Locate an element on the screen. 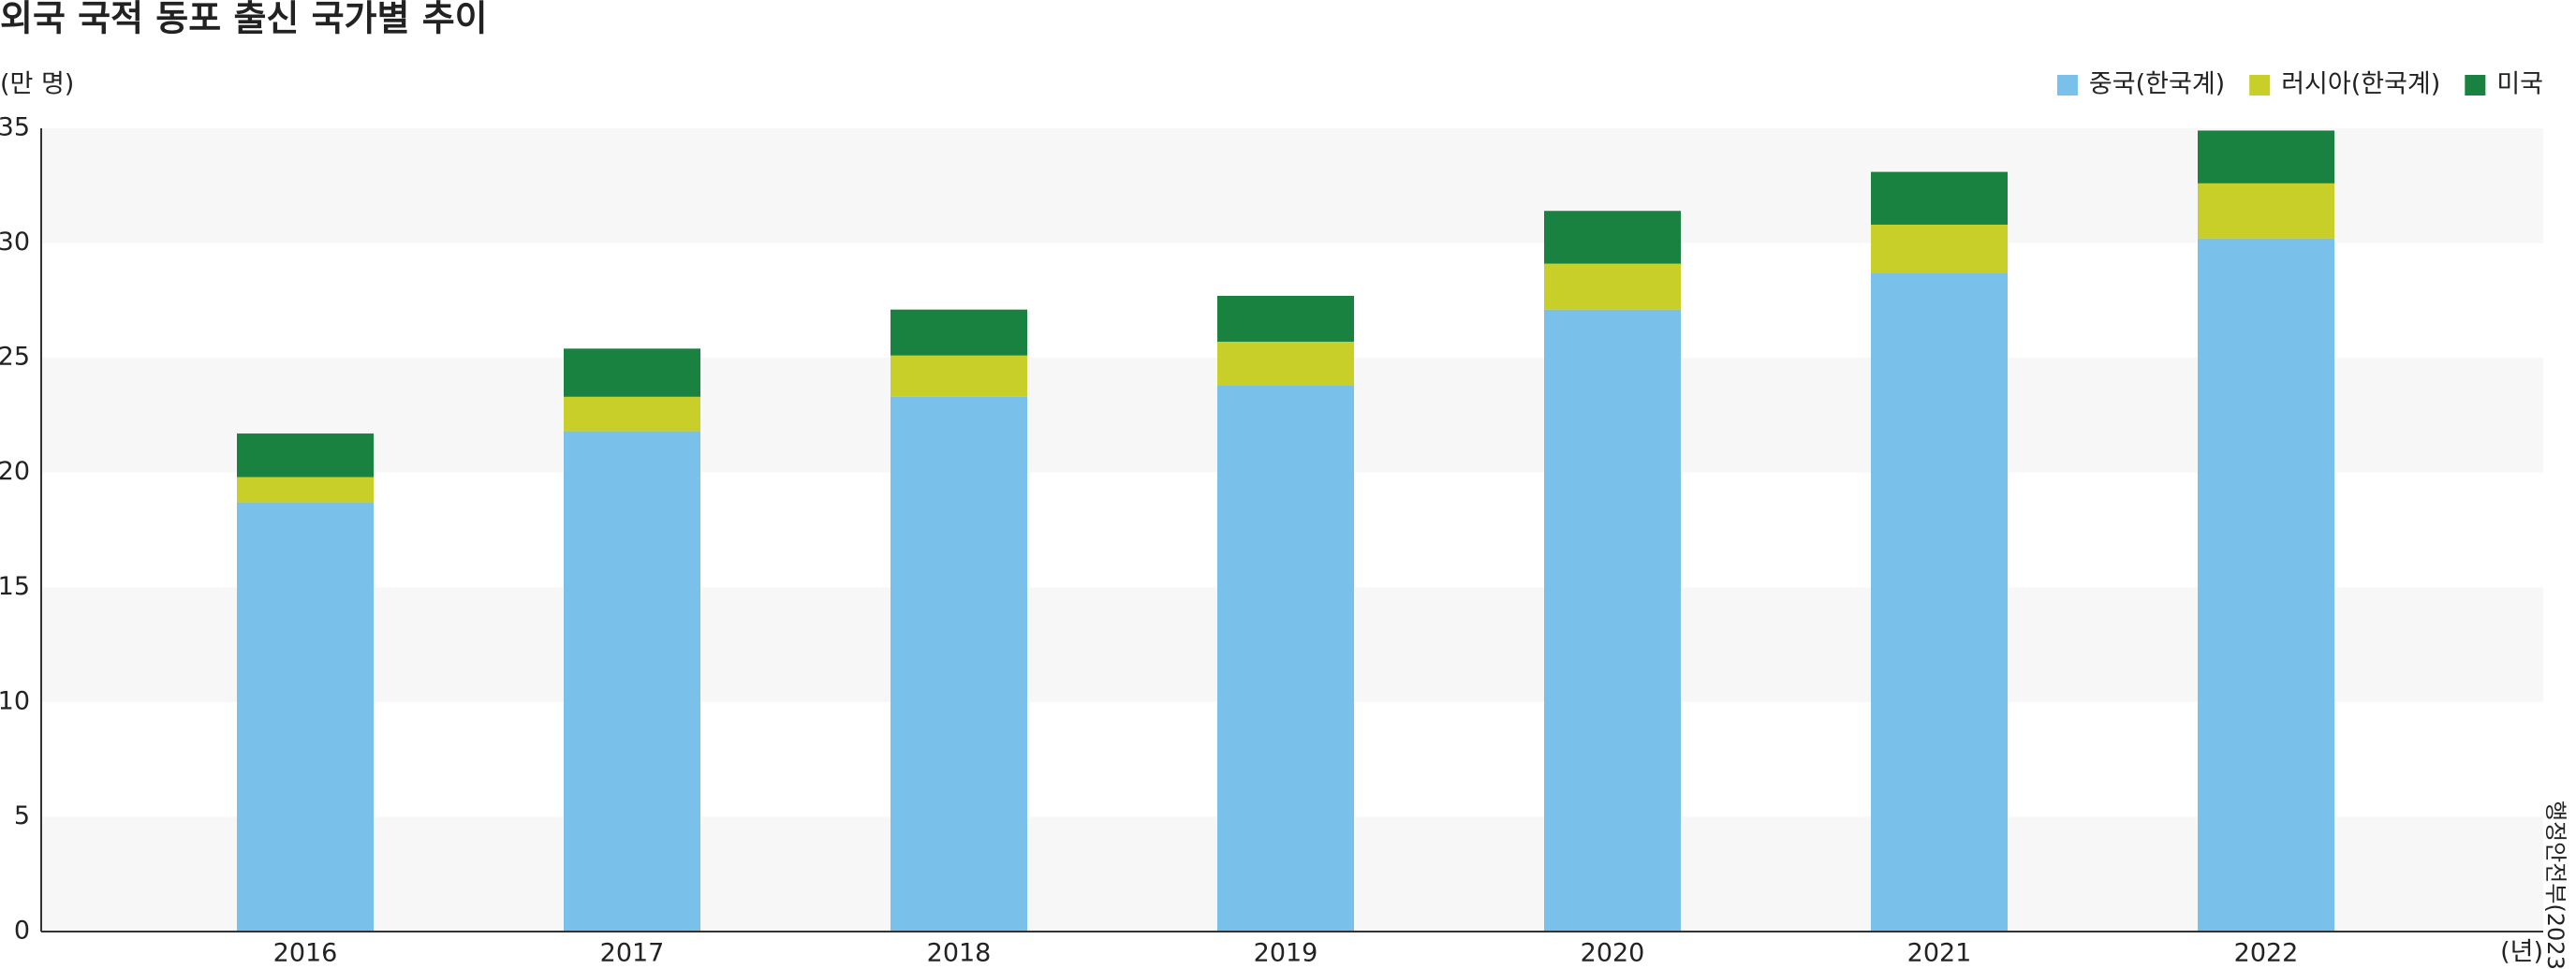 This screenshot has height=969, width=2576. x-tick-label: 2017 is located at coordinates (632, 953).